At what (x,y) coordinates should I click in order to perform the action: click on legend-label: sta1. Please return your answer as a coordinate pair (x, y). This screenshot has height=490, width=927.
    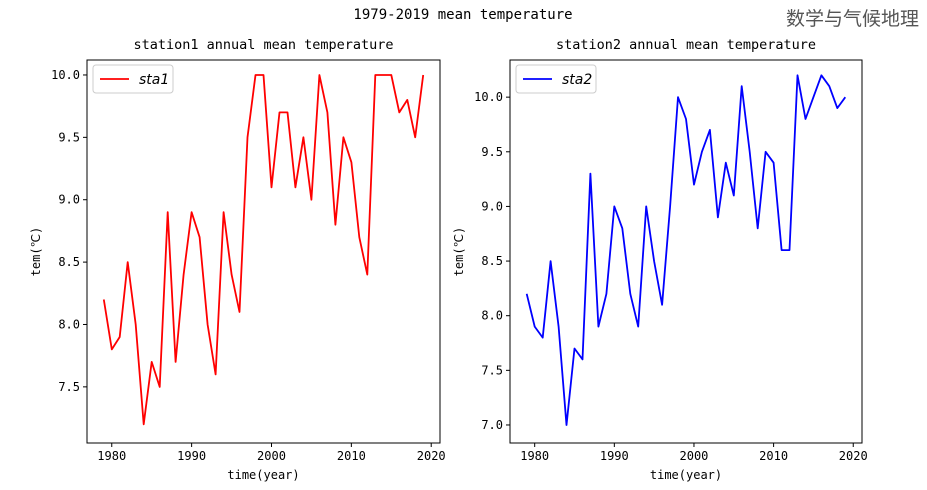
    Looking at the image, I should click on (154, 80).